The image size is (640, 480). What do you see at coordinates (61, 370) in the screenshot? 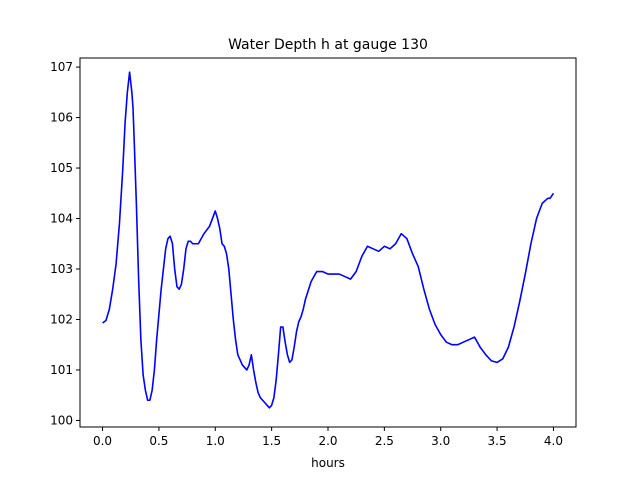
I see `y-tick-label: 101` at bounding box center [61, 370].